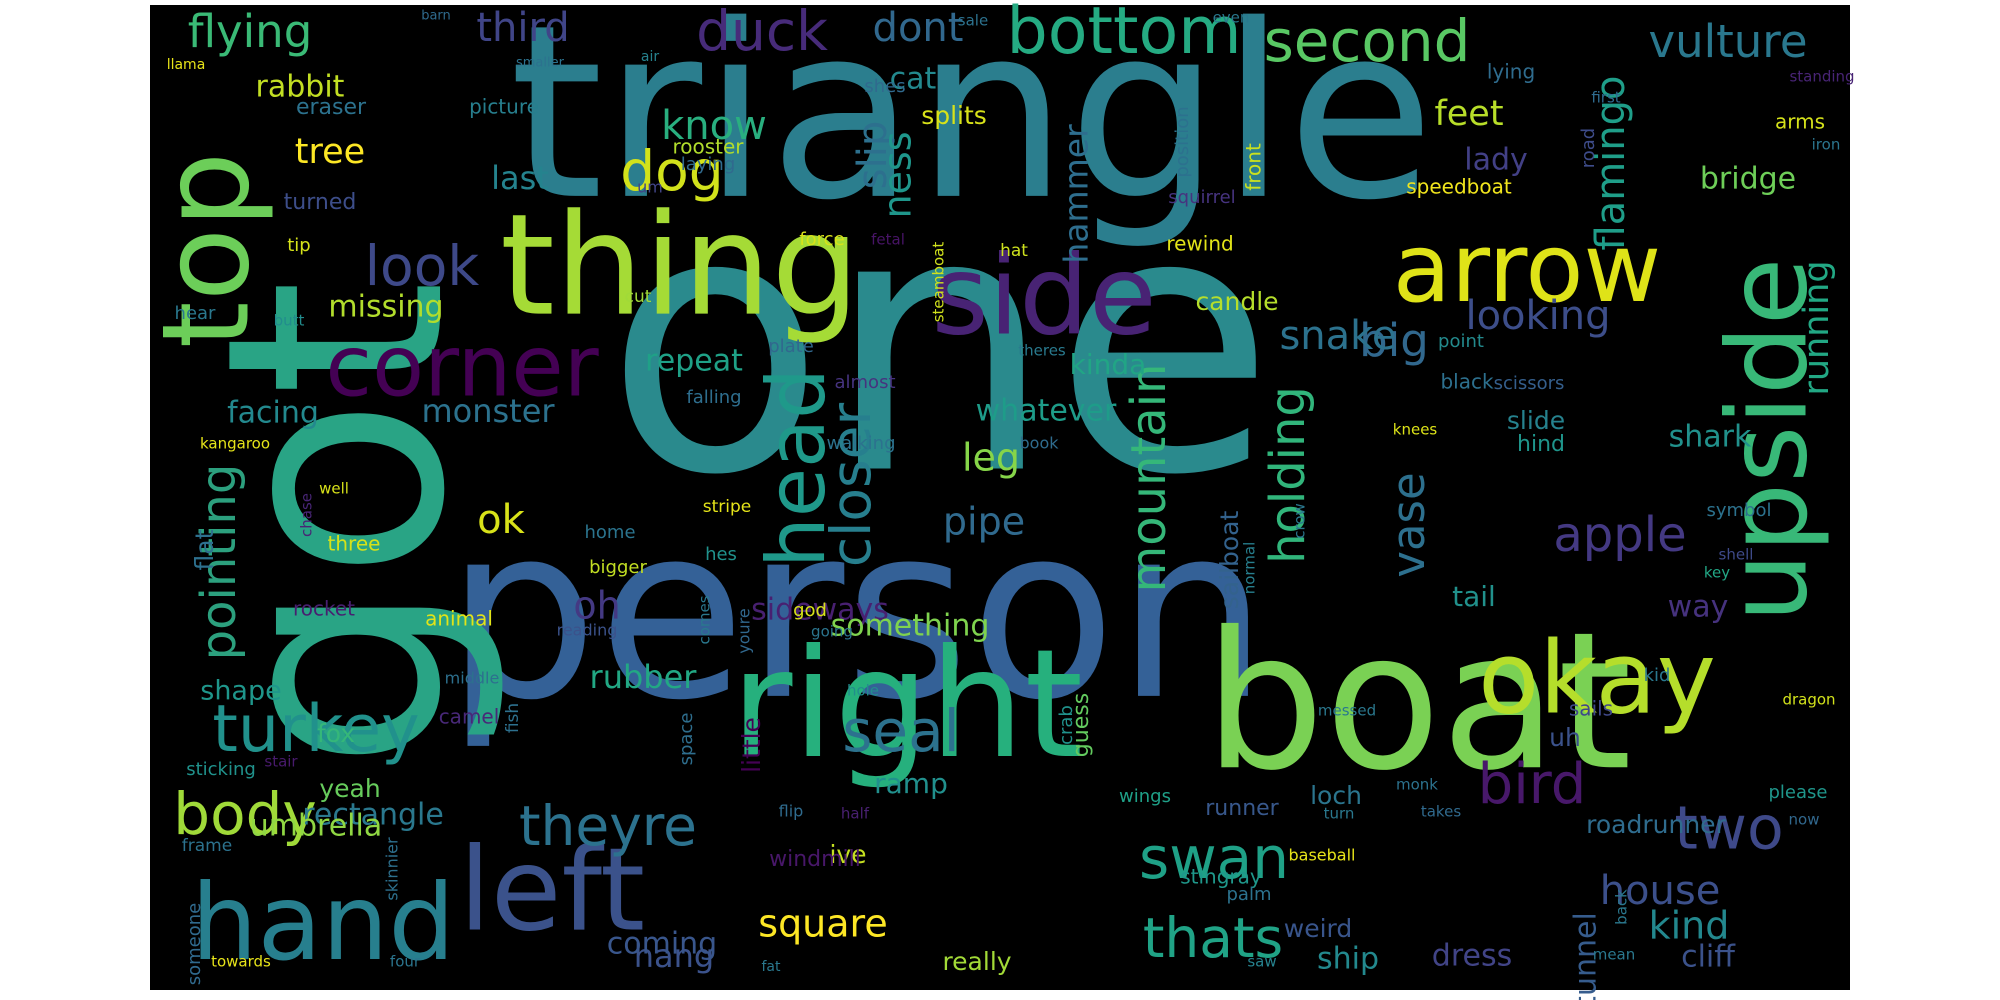 The image size is (2000, 1000). What do you see at coordinates (1738, 510) in the screenshot?
I see `word-symbol: symbol` at bounding box center [1738, 510].